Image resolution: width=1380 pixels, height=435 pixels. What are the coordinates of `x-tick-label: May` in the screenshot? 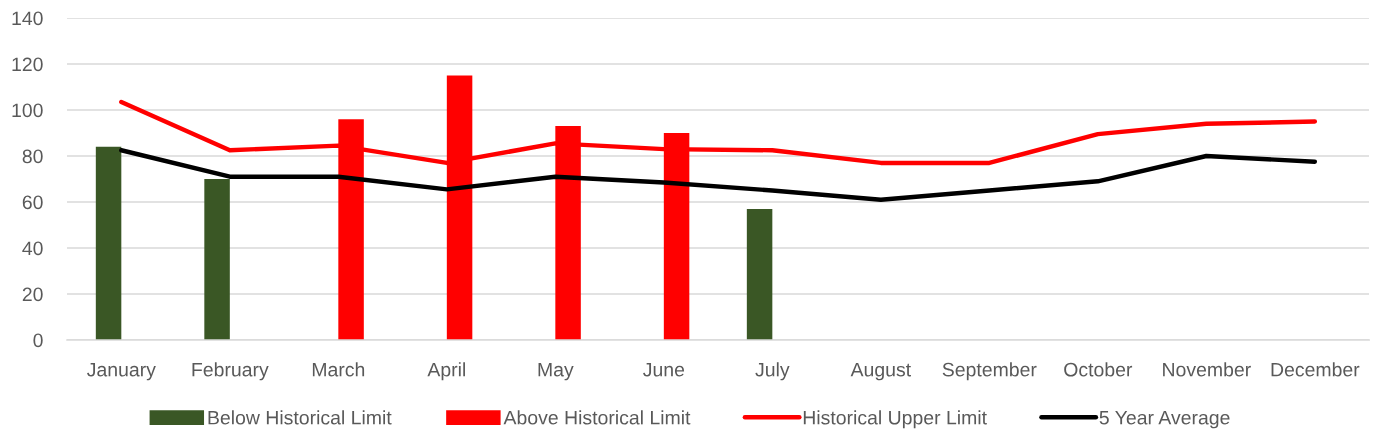 It's located at (556, 371).